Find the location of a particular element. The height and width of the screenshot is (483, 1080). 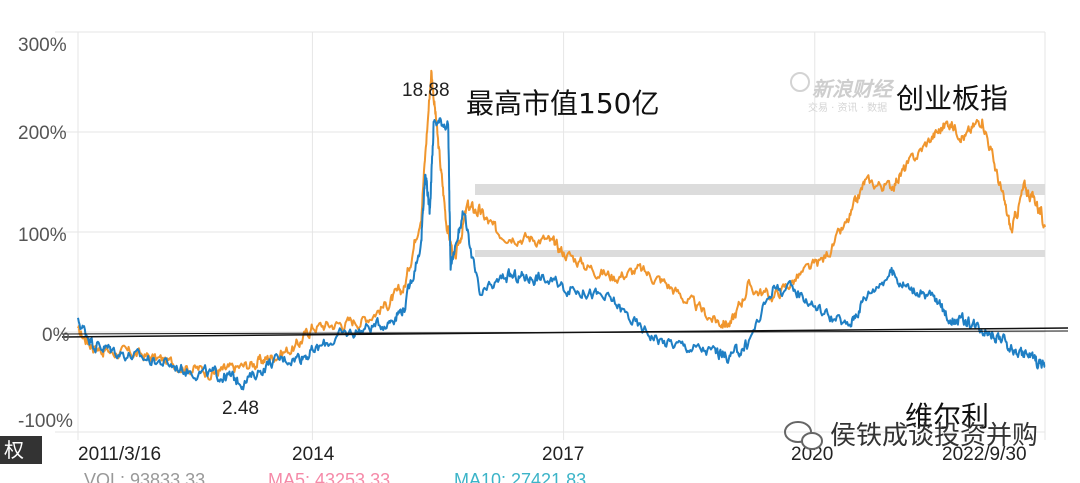

y-tick-label: 100% is located at coordinates (42, 235).